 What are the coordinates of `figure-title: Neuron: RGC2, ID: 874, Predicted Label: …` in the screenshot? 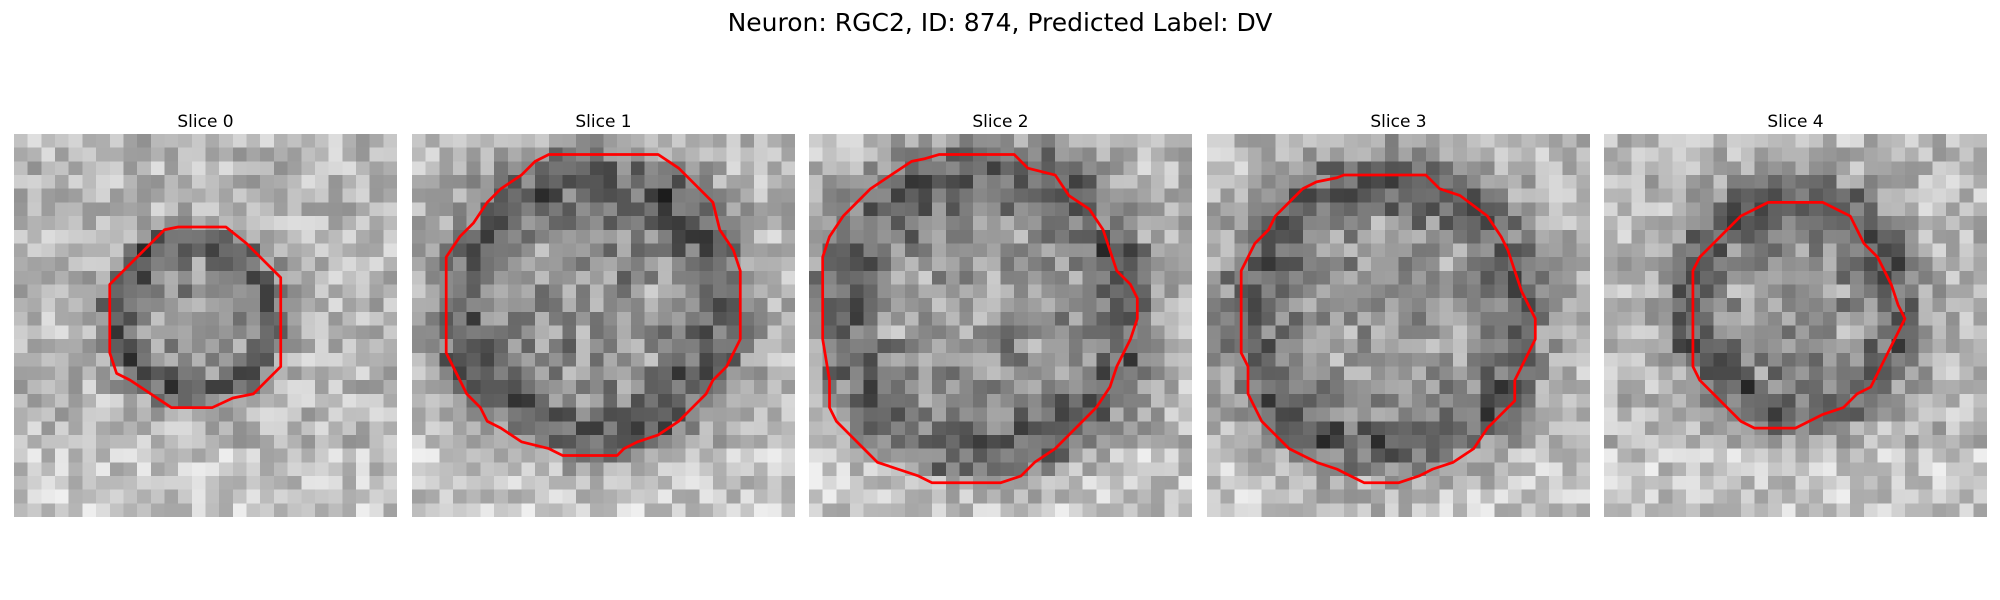 It's located at (1000, 22).